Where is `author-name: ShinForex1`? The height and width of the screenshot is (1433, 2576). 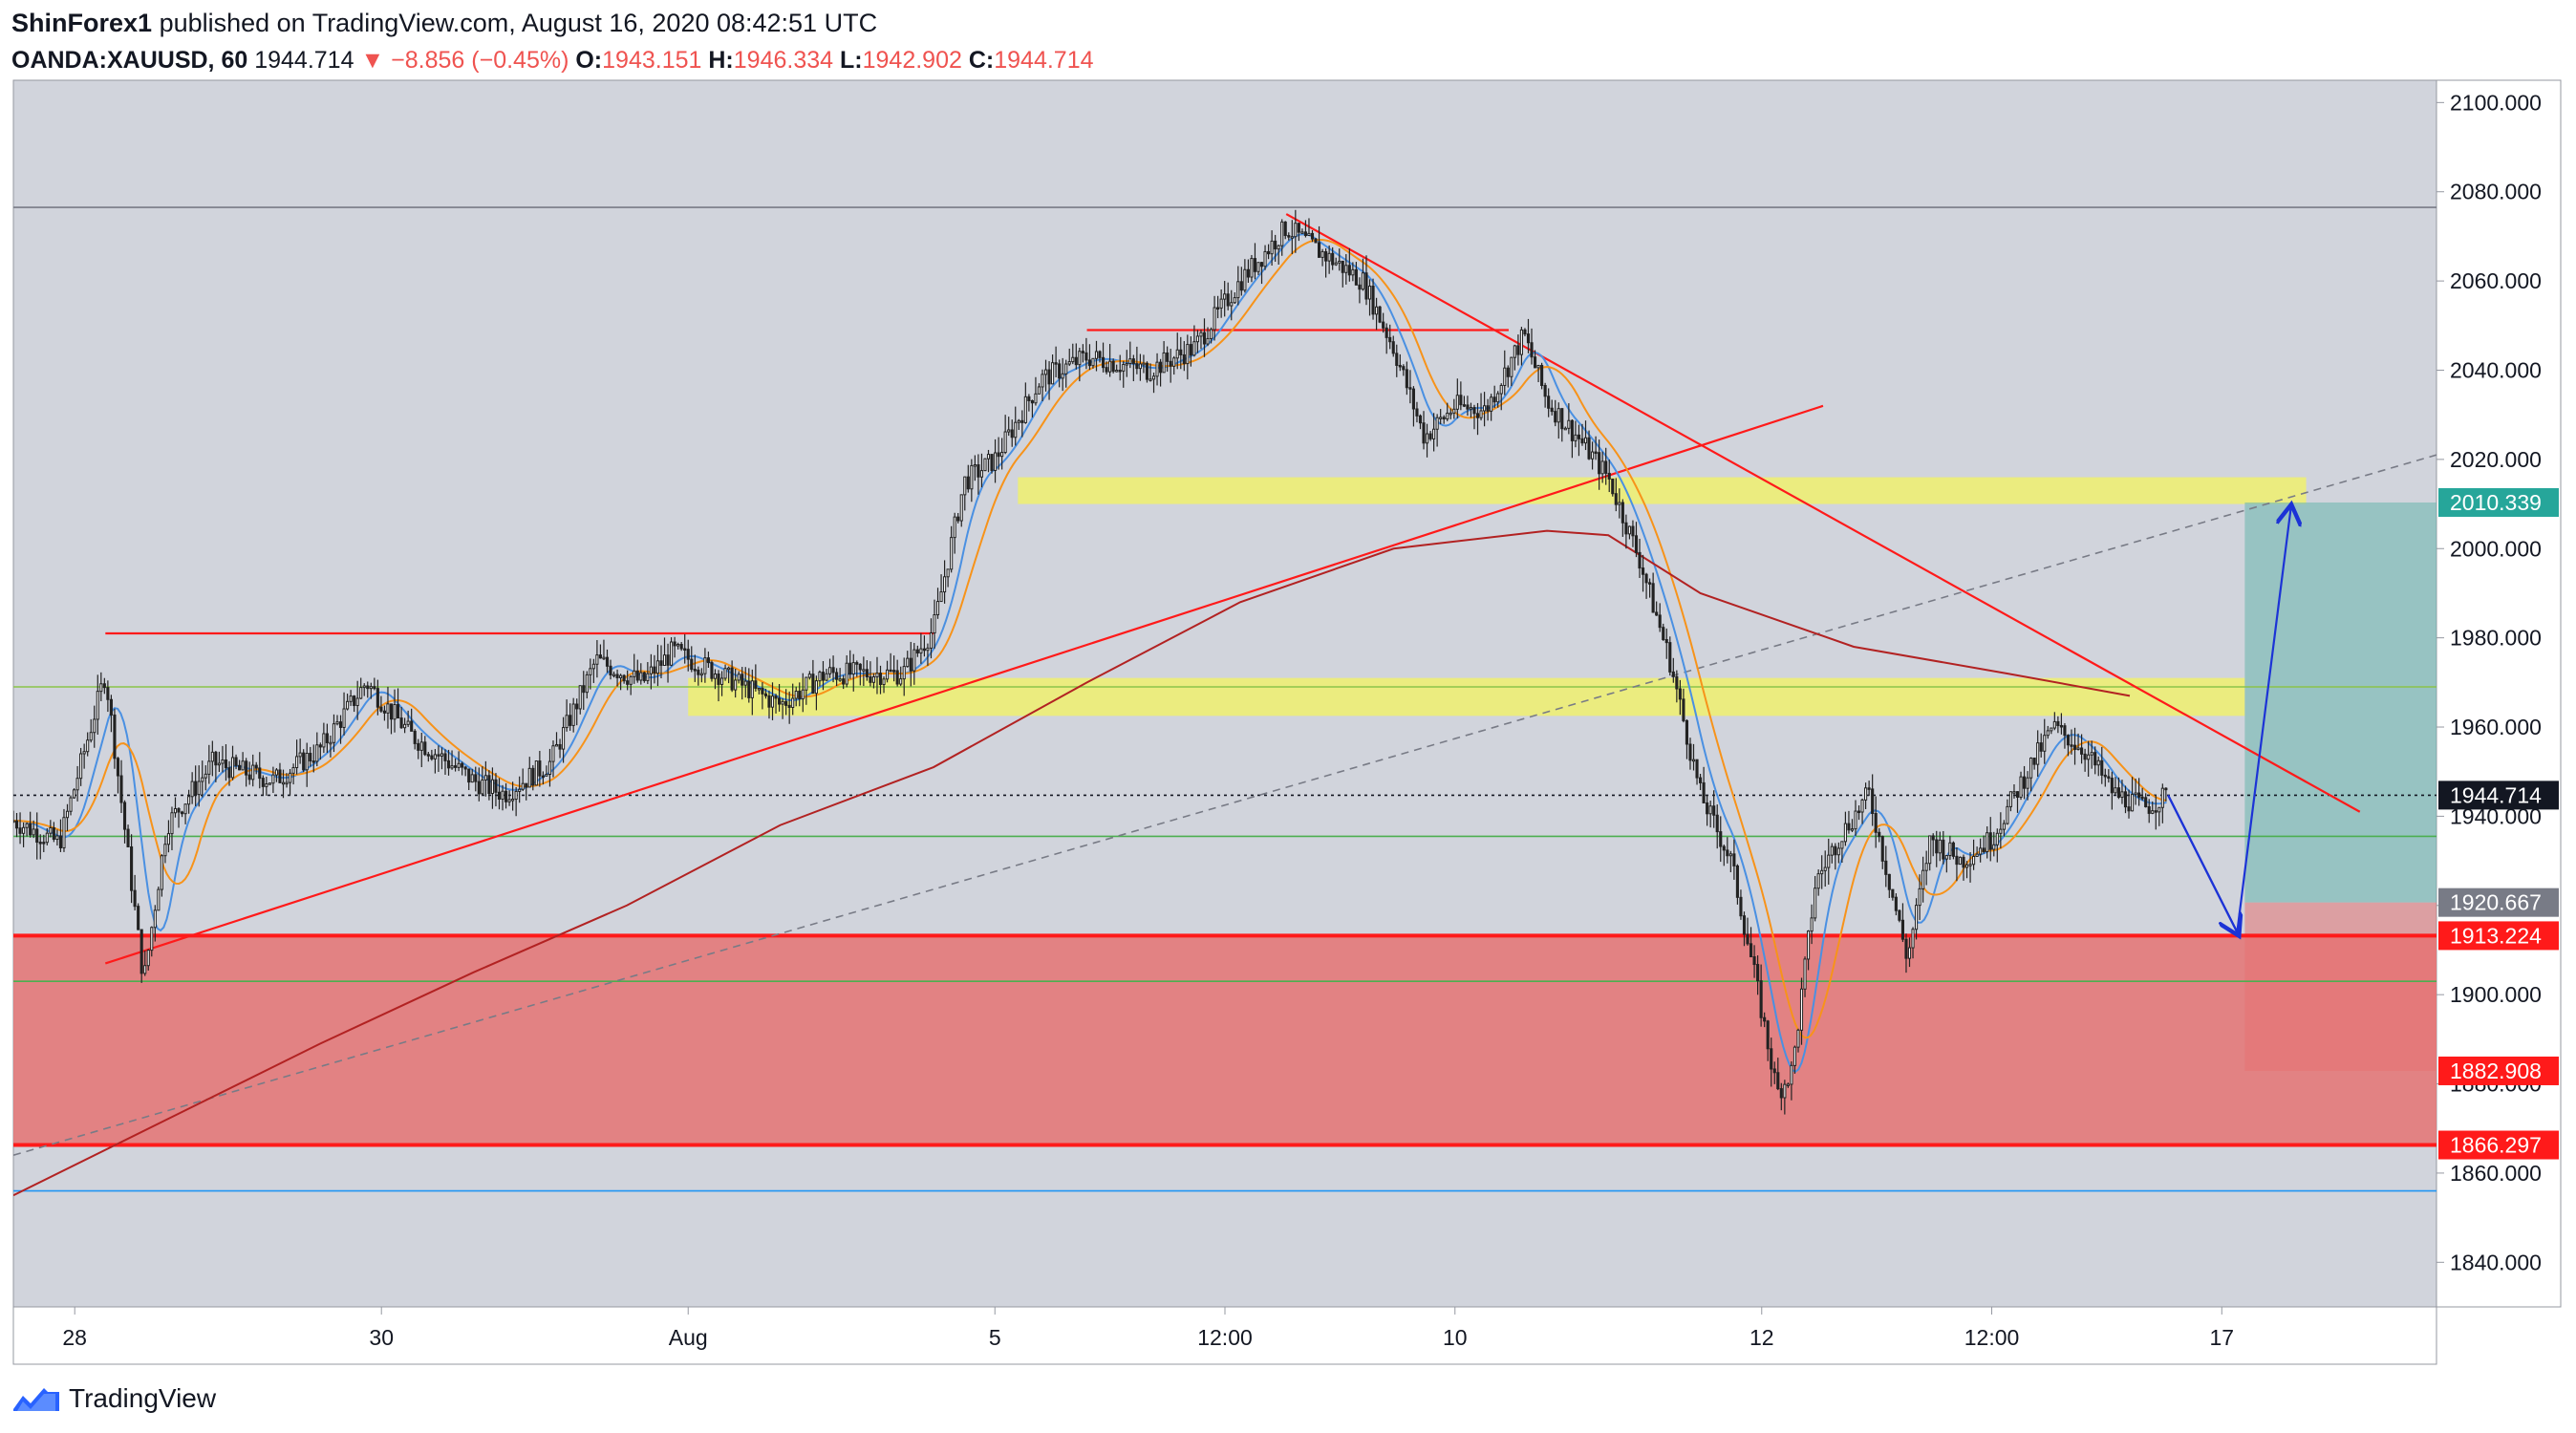 author-name: ShinForex1 is located at coordinates (82, 23).